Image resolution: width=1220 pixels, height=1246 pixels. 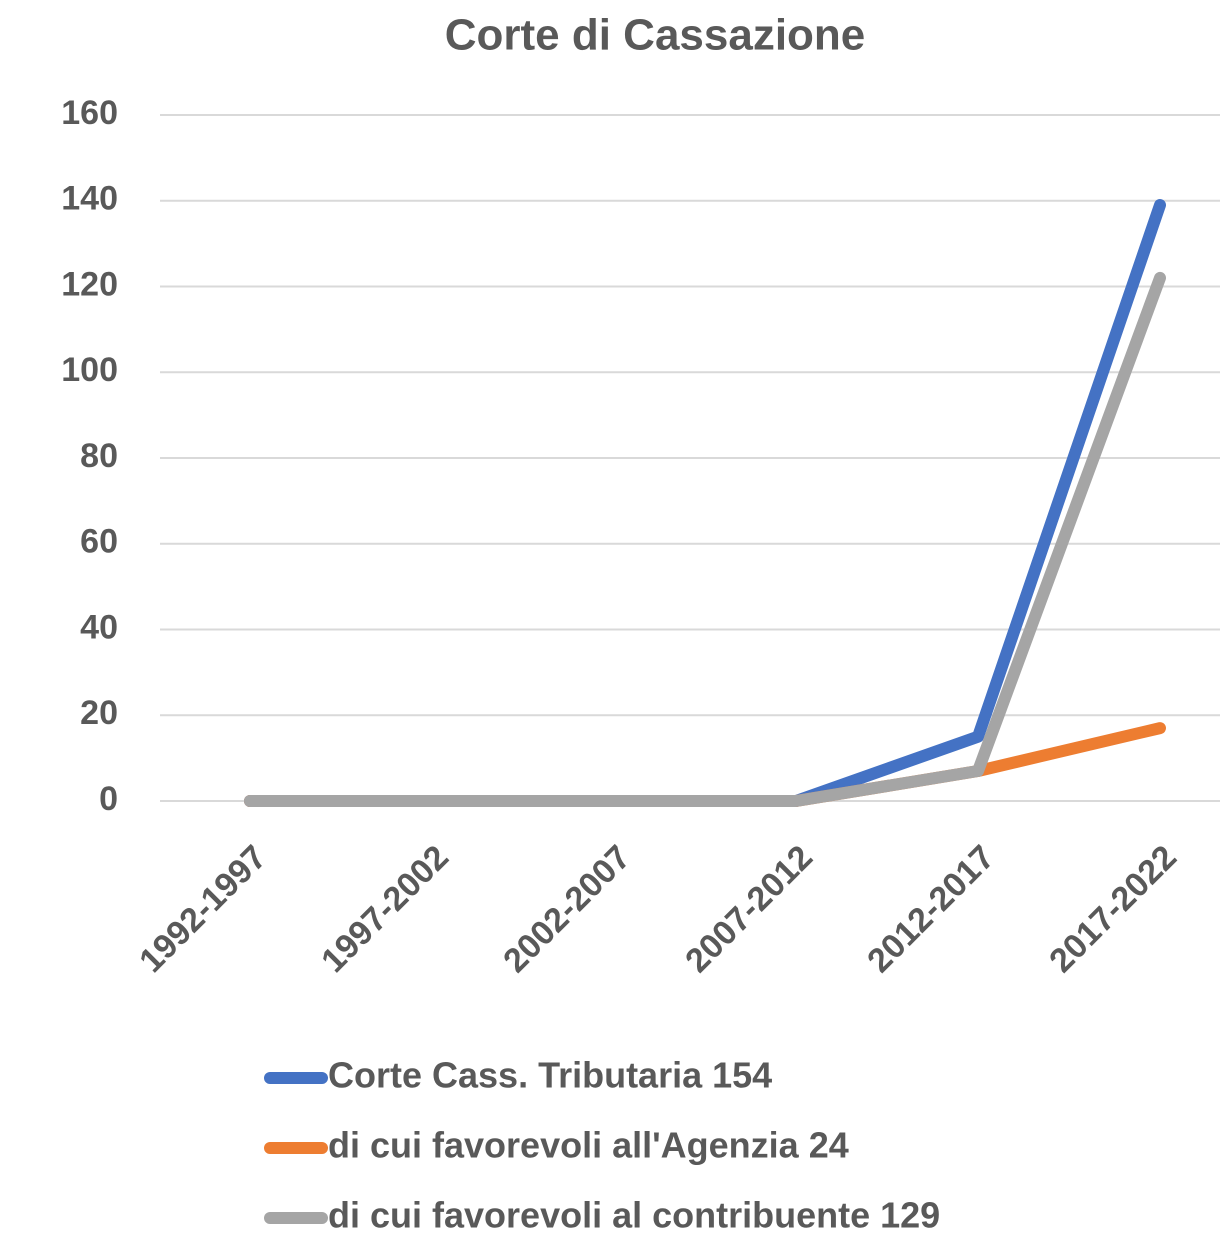 I want to click on y-tick-label: 160, so click(x=89, y=113).